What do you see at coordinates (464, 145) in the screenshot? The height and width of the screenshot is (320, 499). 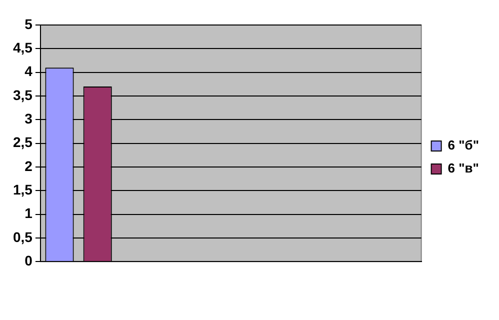 I see `legend-label: 6 "б"` at bounding box center [464, 145].